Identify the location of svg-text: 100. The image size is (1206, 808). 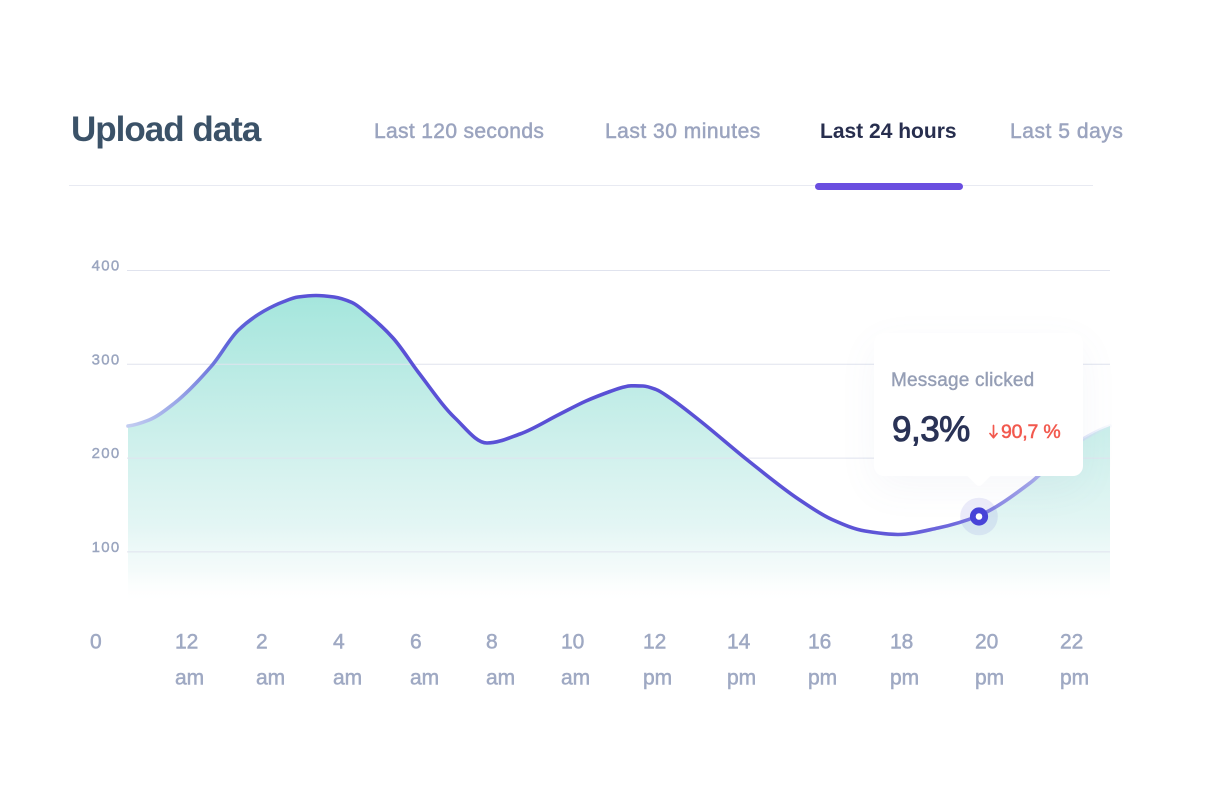
(106, 547).